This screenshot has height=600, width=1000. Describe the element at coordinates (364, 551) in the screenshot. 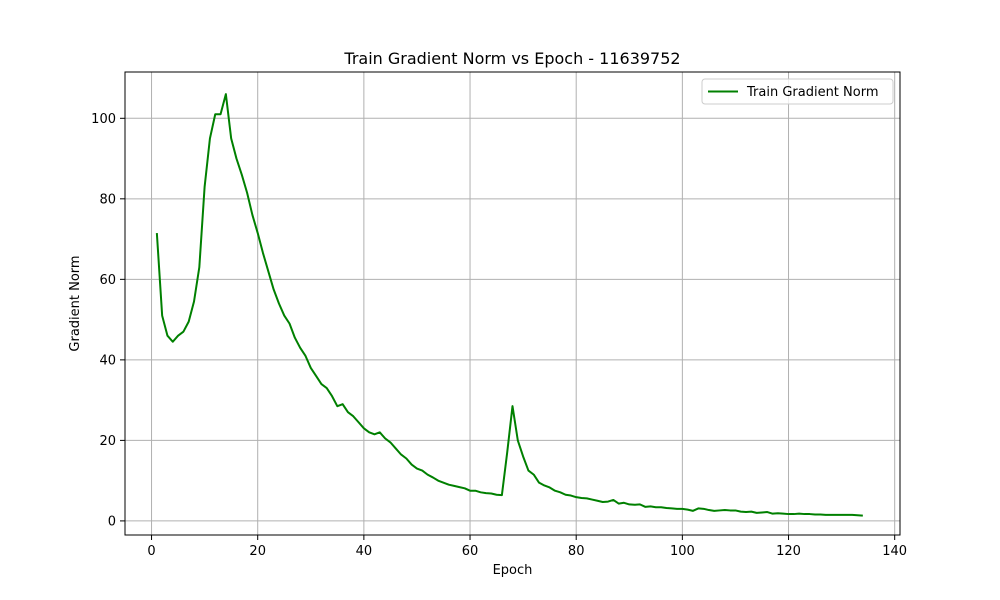

I see `x-tick-label: 40` at that location.